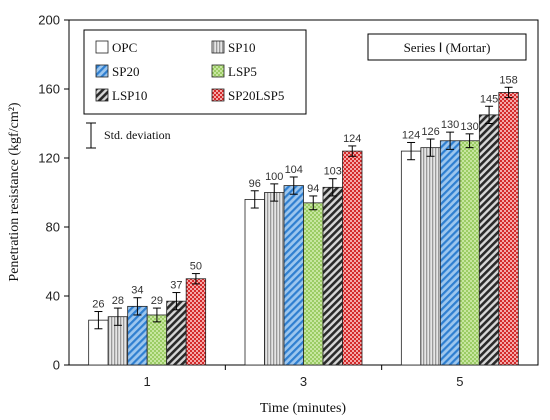 This screenshot has width=550, height=420. I want to click on data-label: 94, so click(313, 189).